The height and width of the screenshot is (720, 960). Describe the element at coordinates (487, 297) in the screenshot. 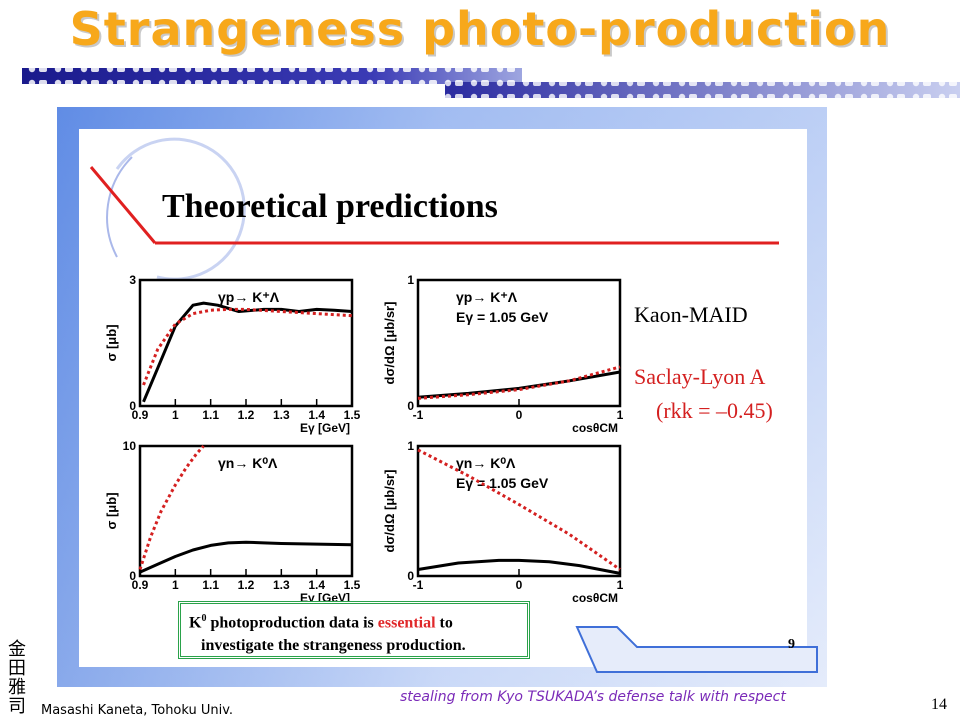

I see `plot-2-annotation: γp→ K⁺Λ` at that location.